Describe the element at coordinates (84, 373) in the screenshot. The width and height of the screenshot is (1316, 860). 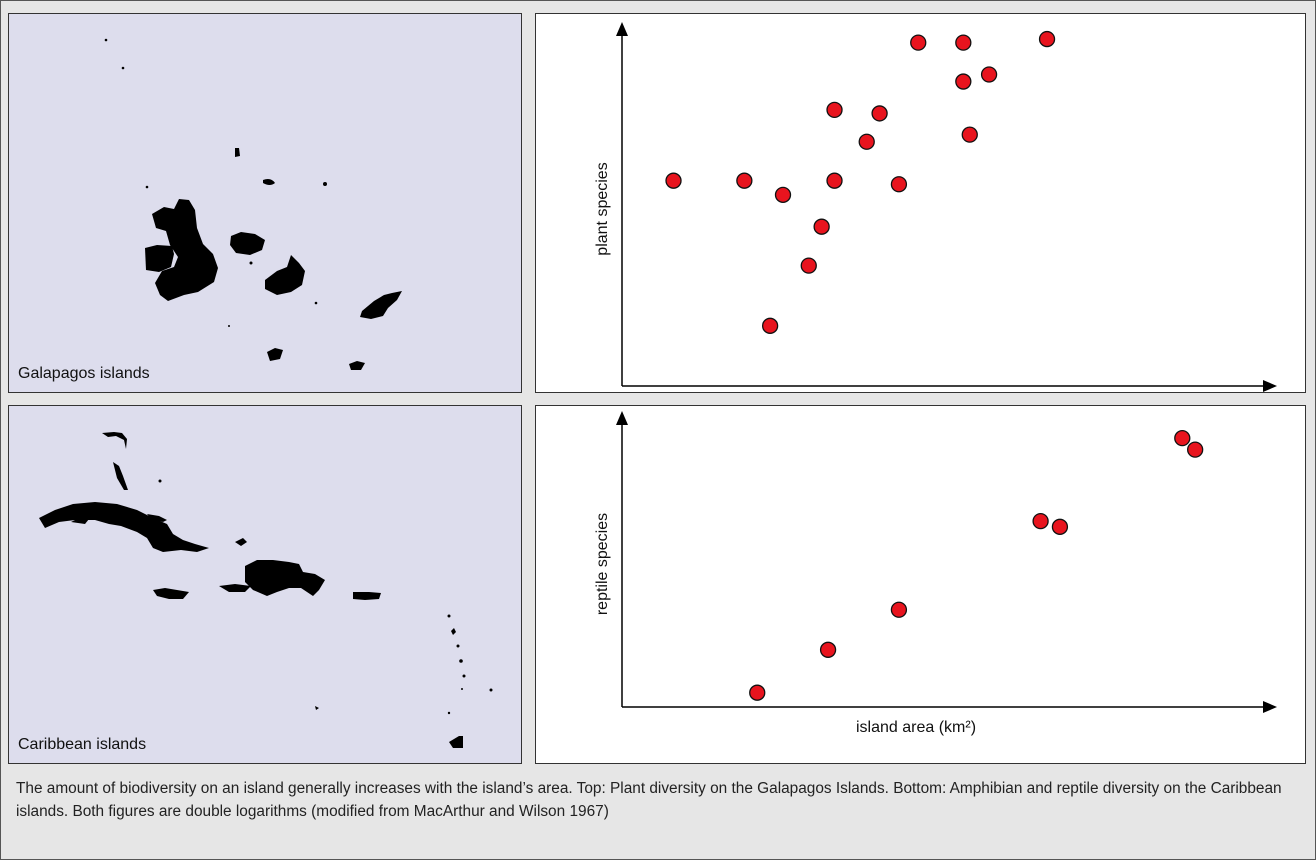
I see `galapagos-label: Galapagos islands` at that location.